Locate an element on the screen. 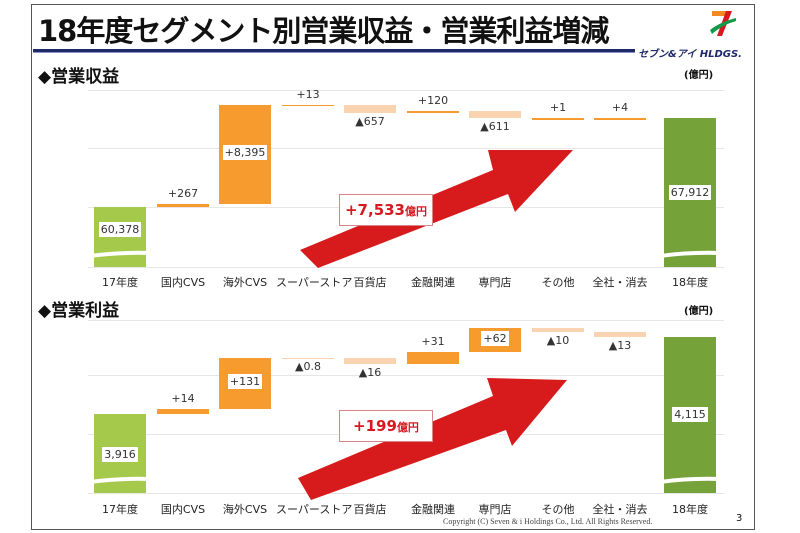  data-label-text: +13 is located at coordinates (308, 94).